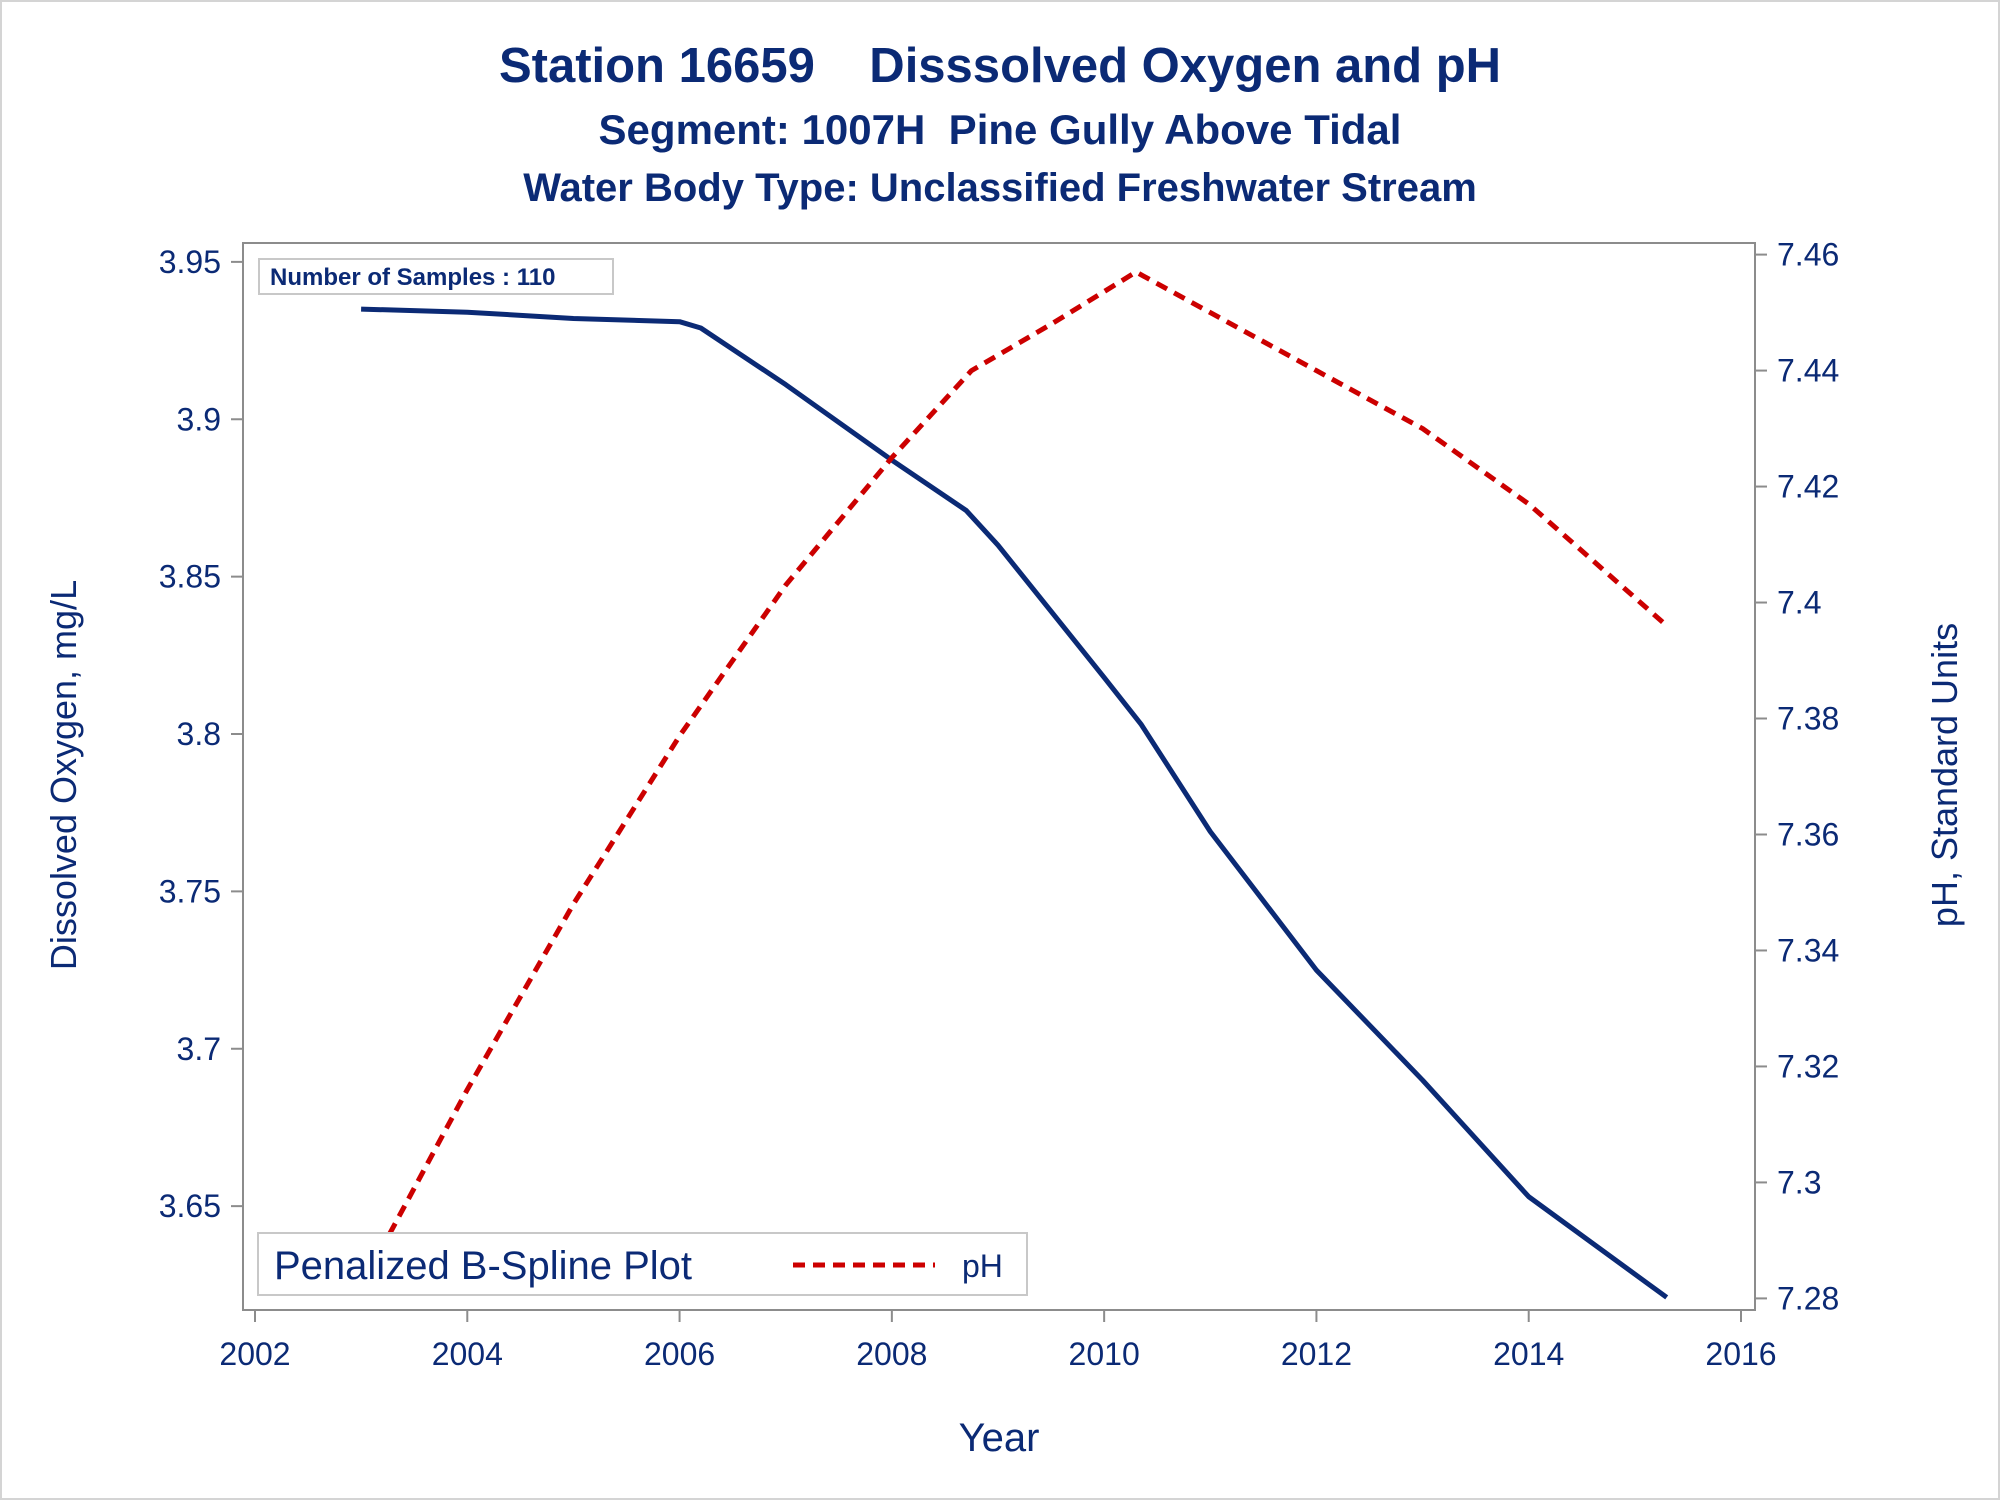 The image size is (2000, 1500). Describe the element at coordinates (412, 277) in the screenshot. I see `annotation-text: Number of Samples : 110` at that location.